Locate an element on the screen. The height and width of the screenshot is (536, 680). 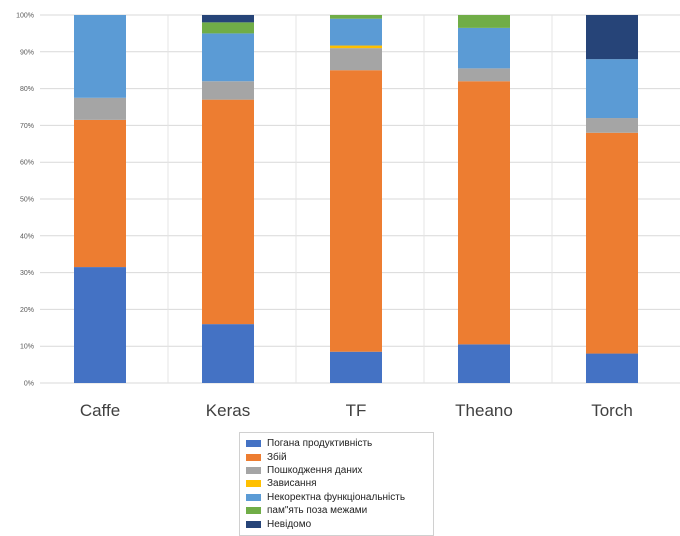
y-tick-label: 50% is located at coordinates (27, 200).